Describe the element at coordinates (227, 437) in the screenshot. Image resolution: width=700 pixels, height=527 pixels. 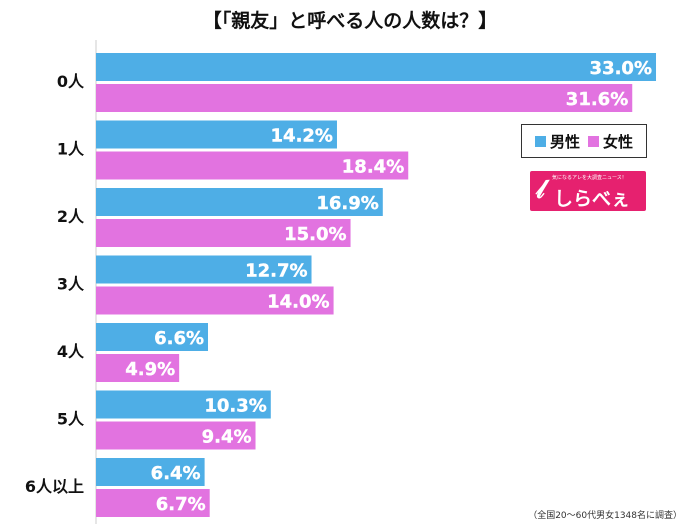
I see `data-label-female: 9.4%` at that location.